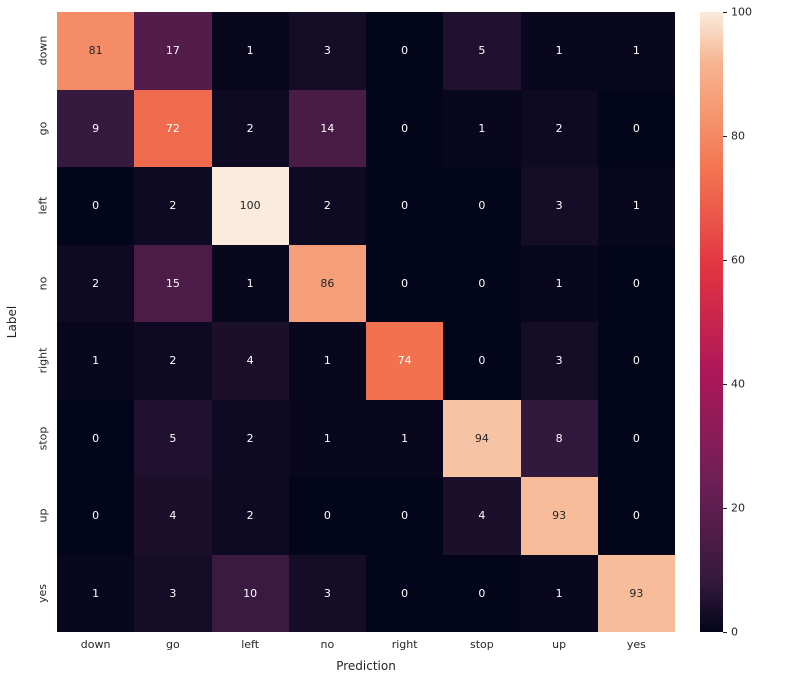 The width and height of the screenshot is (788, 684). What do you see at coordinates (404, 644) in the screenshot?
I see `x-tick-label: right` at bounding box center [404, 644].